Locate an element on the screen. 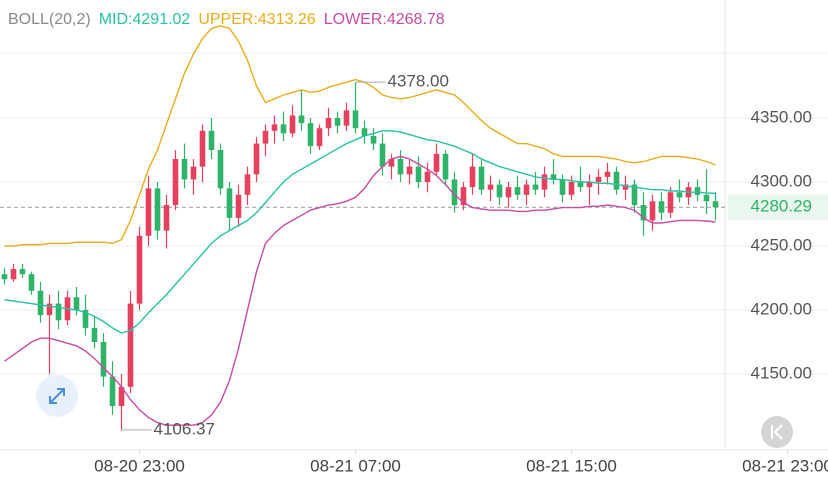 The height and width of the screenshot is (488, 828). x-tick-label: 08-21 15:00 is located at coordinates (571, 465).